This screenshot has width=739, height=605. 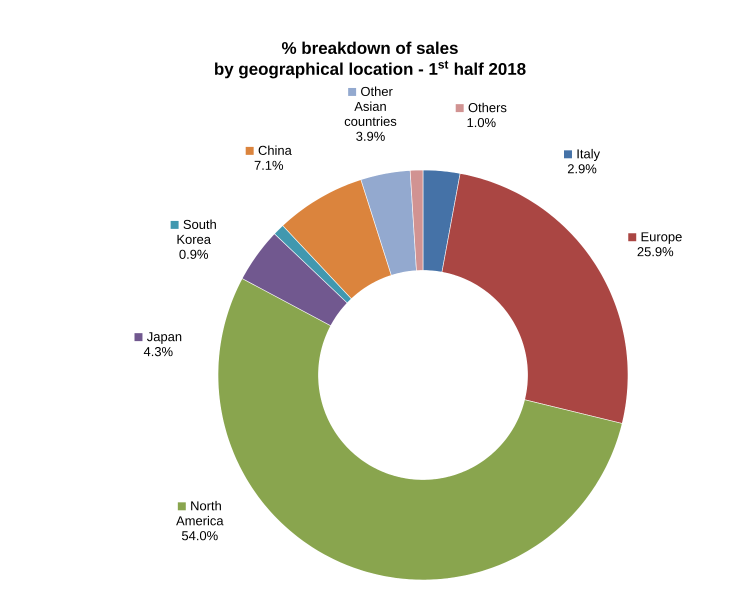 I want to click on data-label: 2.9%, so click(x=582, y=169).